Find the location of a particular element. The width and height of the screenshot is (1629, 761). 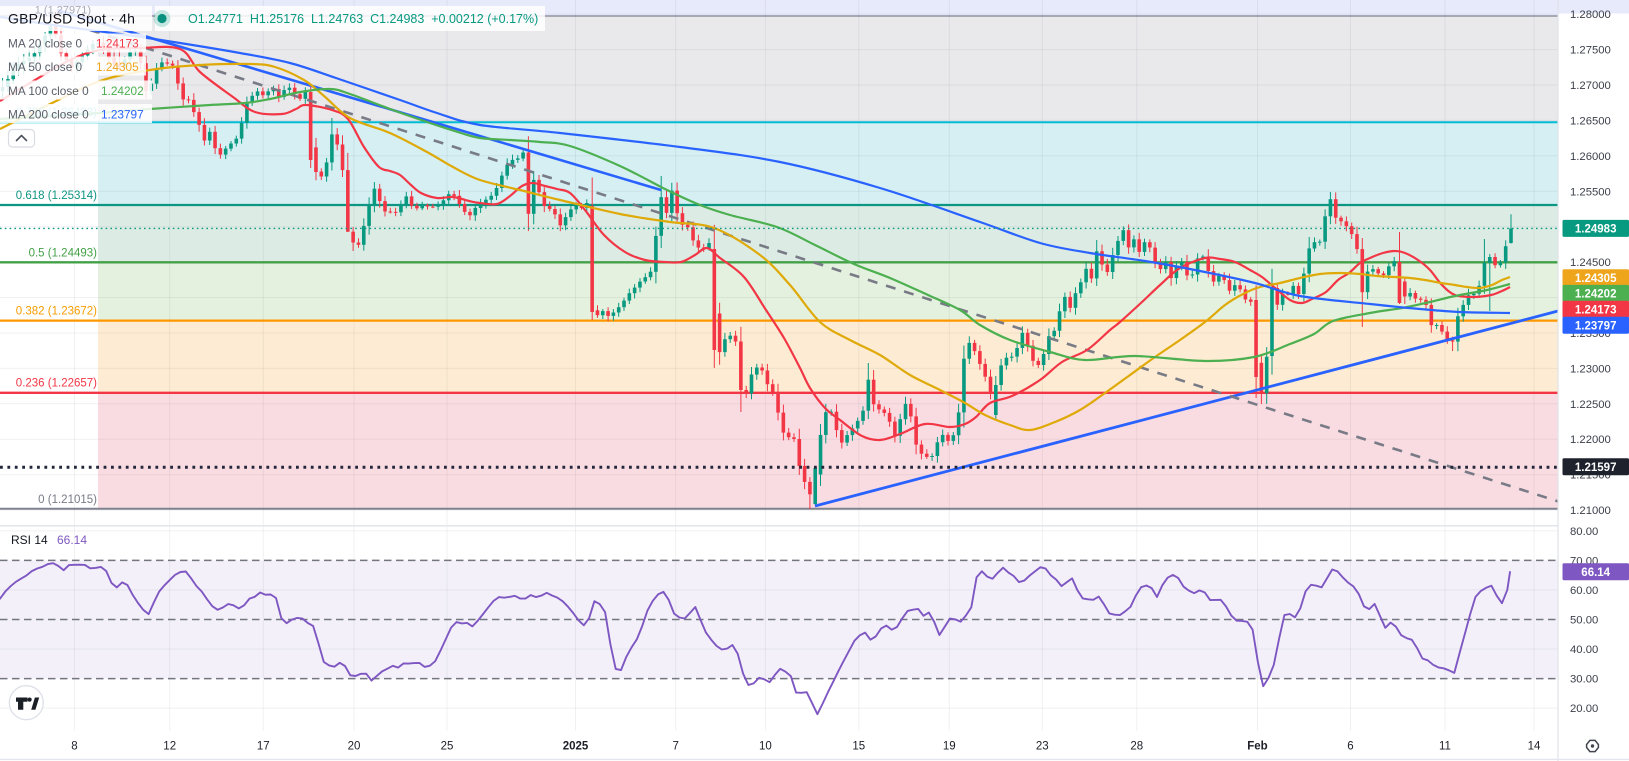

svg-text: 28 is located at coordinates (1136, 747).